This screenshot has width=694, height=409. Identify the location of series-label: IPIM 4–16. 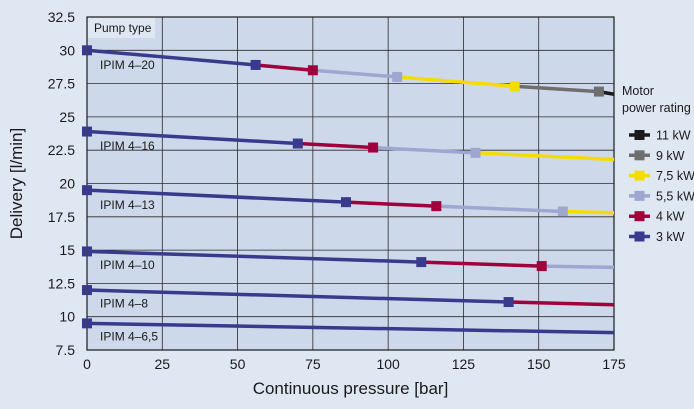
(127, 146).